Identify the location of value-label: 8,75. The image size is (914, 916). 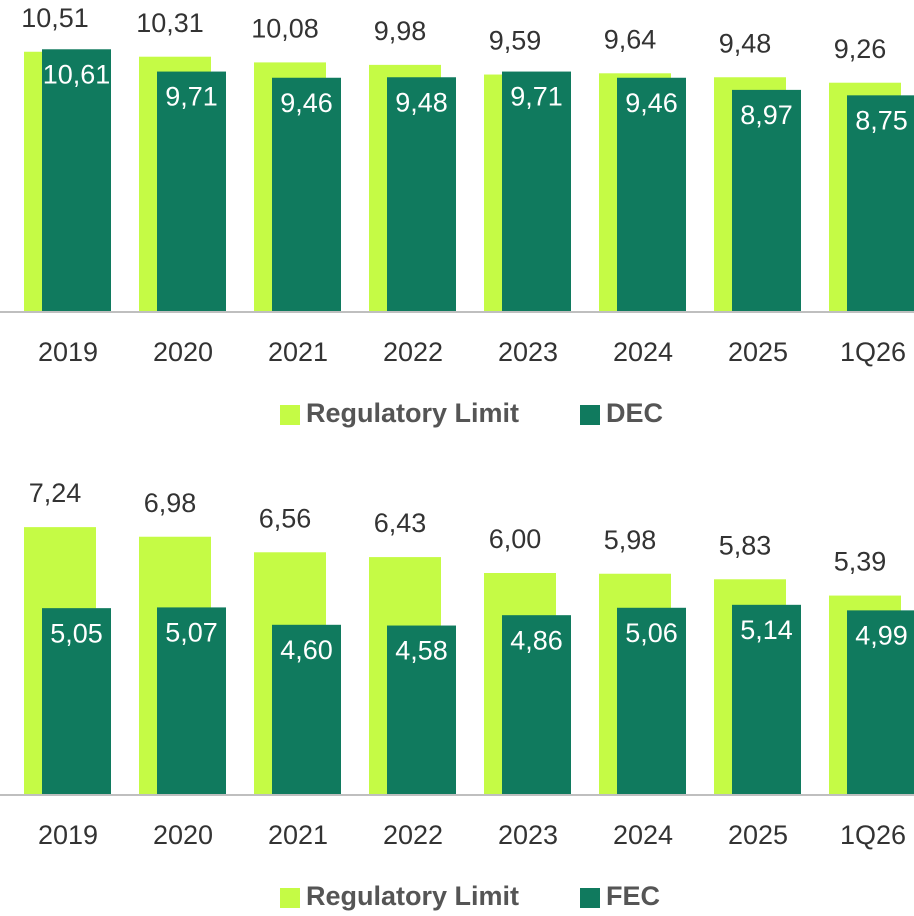
(881, 120).